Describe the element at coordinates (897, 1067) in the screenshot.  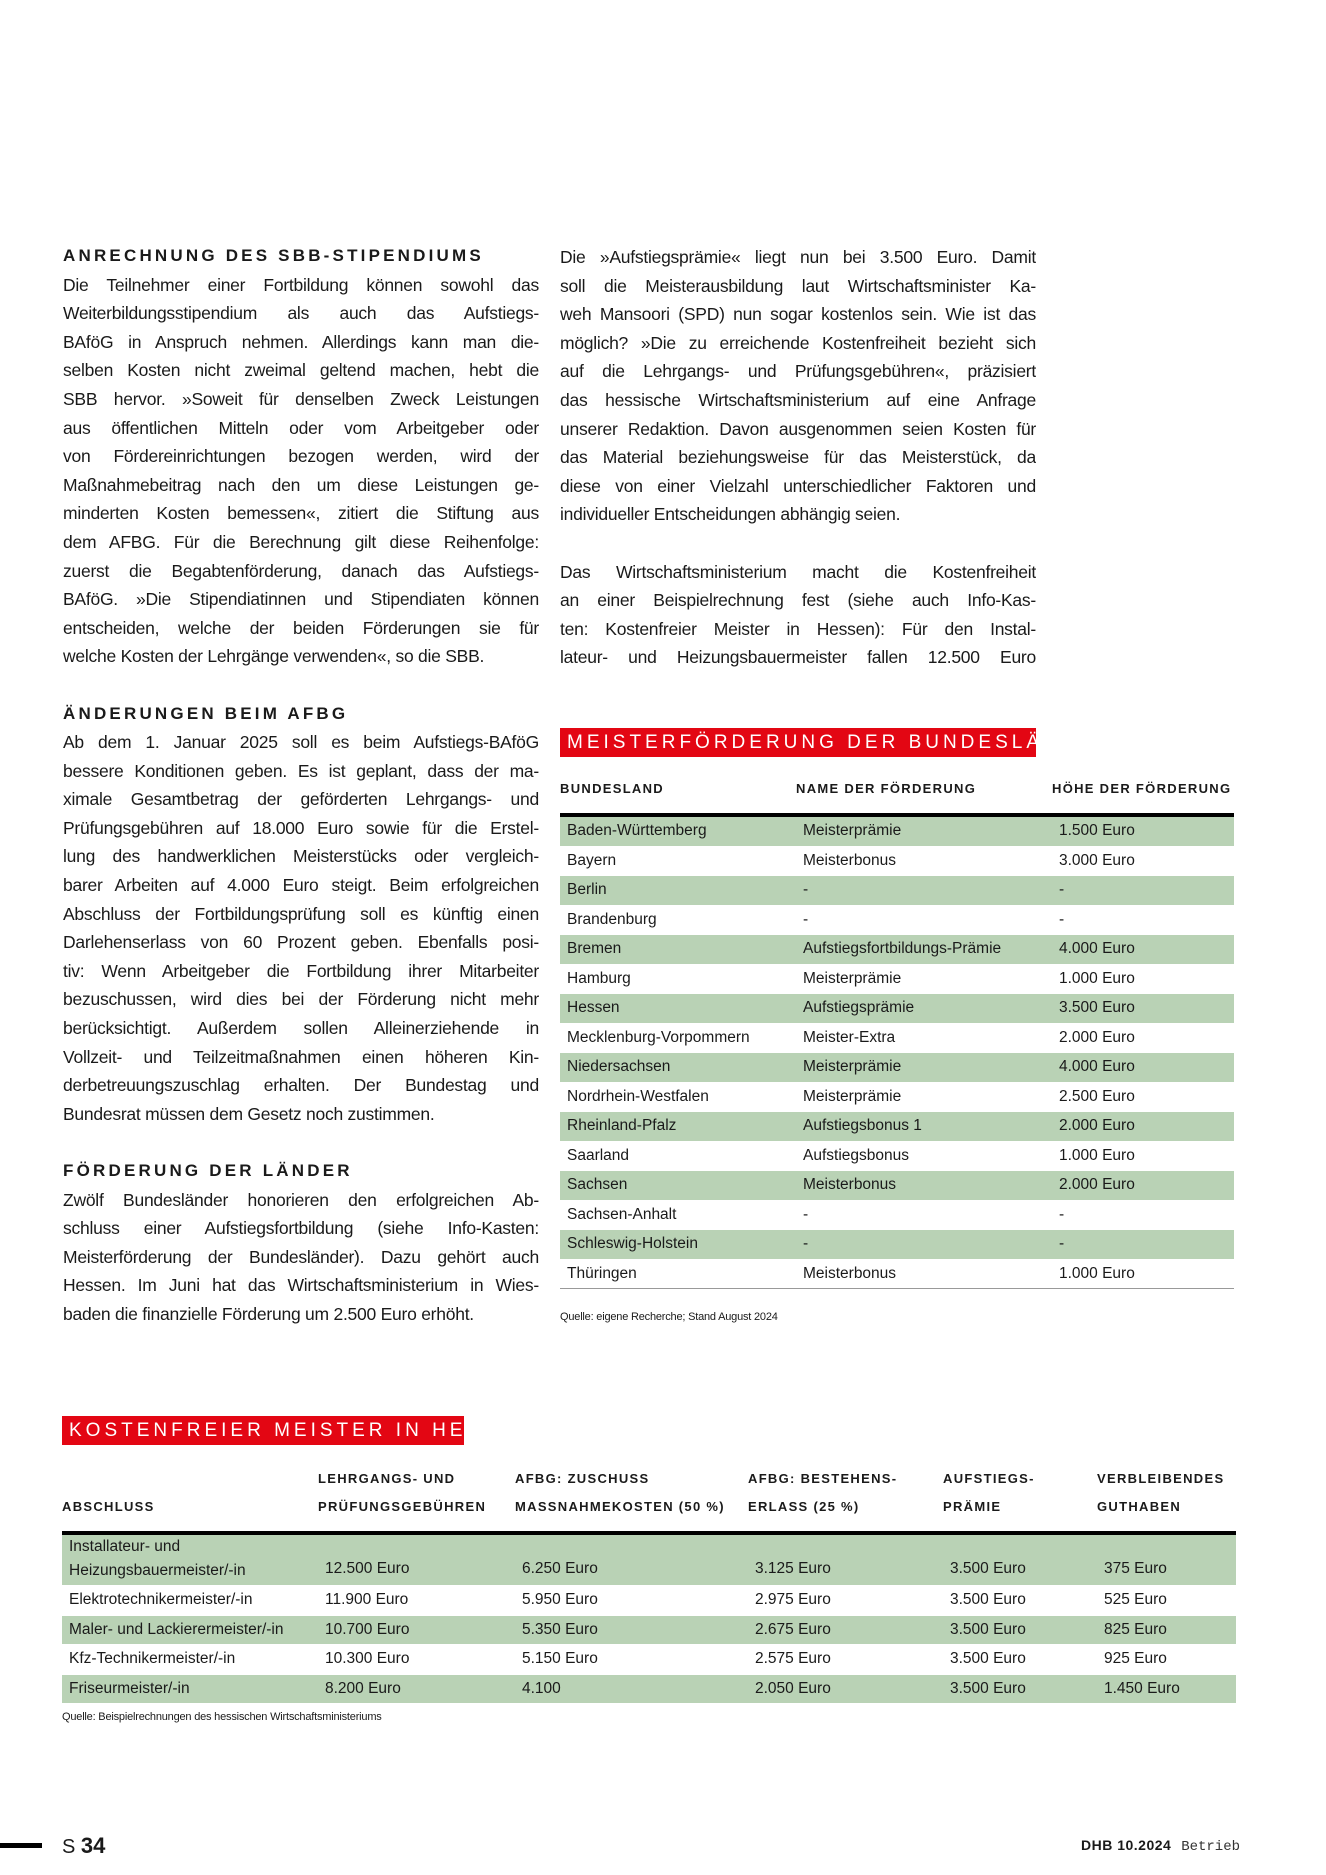
I see `table-row: Niedersachsen Meisterprämie 4.000 Euro` at that location.